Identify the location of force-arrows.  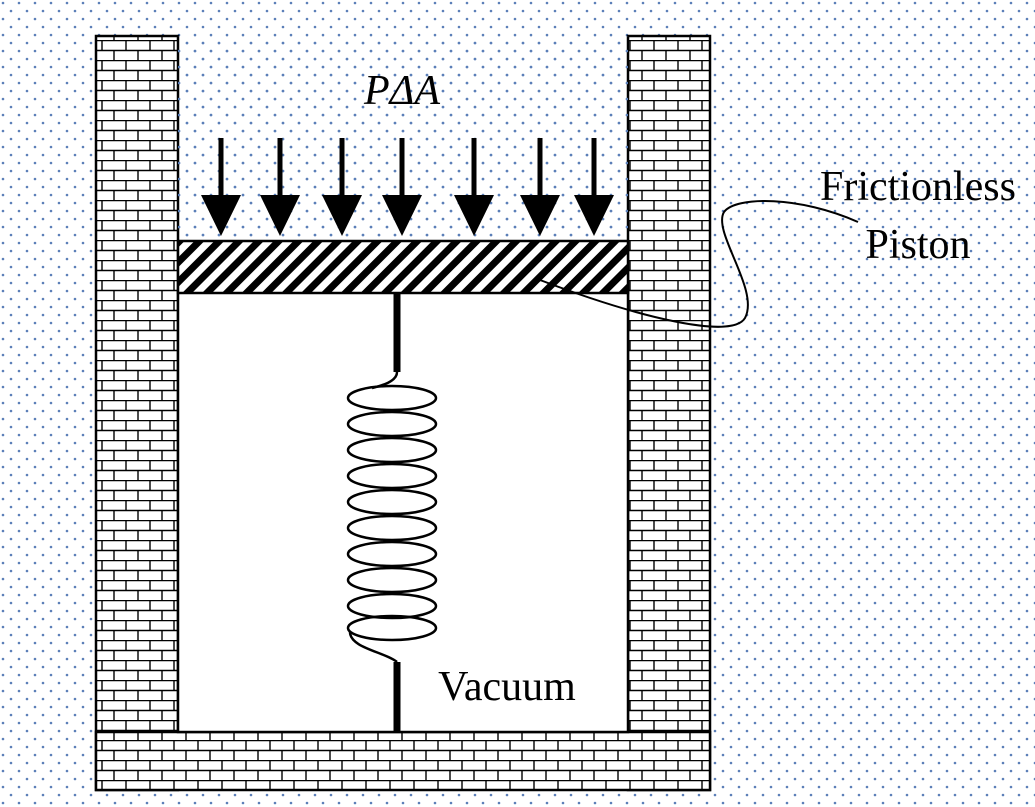
(407, 187).